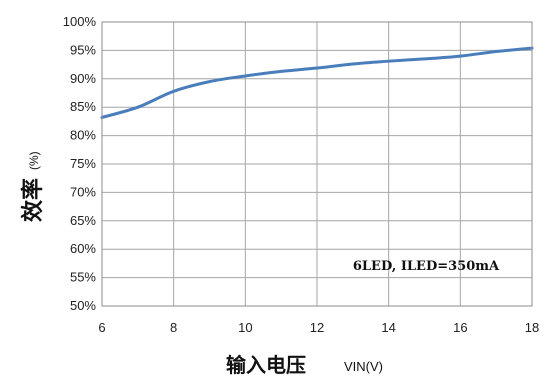 The width and height of the screenshot is (550, 376). Describe the element at coordinates (532, 327) in the screenshot. I see `x-tick-label: 18` at that location.